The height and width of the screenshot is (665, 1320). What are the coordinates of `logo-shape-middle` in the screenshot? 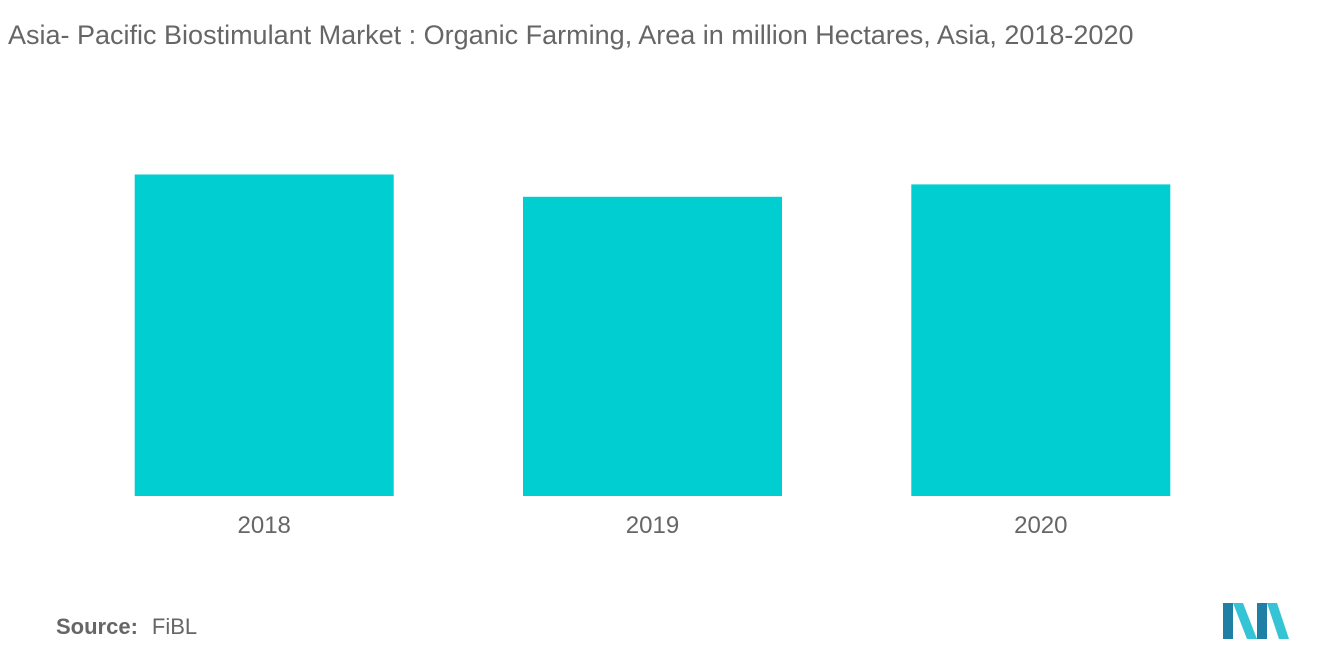 It's located at (1262, 621).